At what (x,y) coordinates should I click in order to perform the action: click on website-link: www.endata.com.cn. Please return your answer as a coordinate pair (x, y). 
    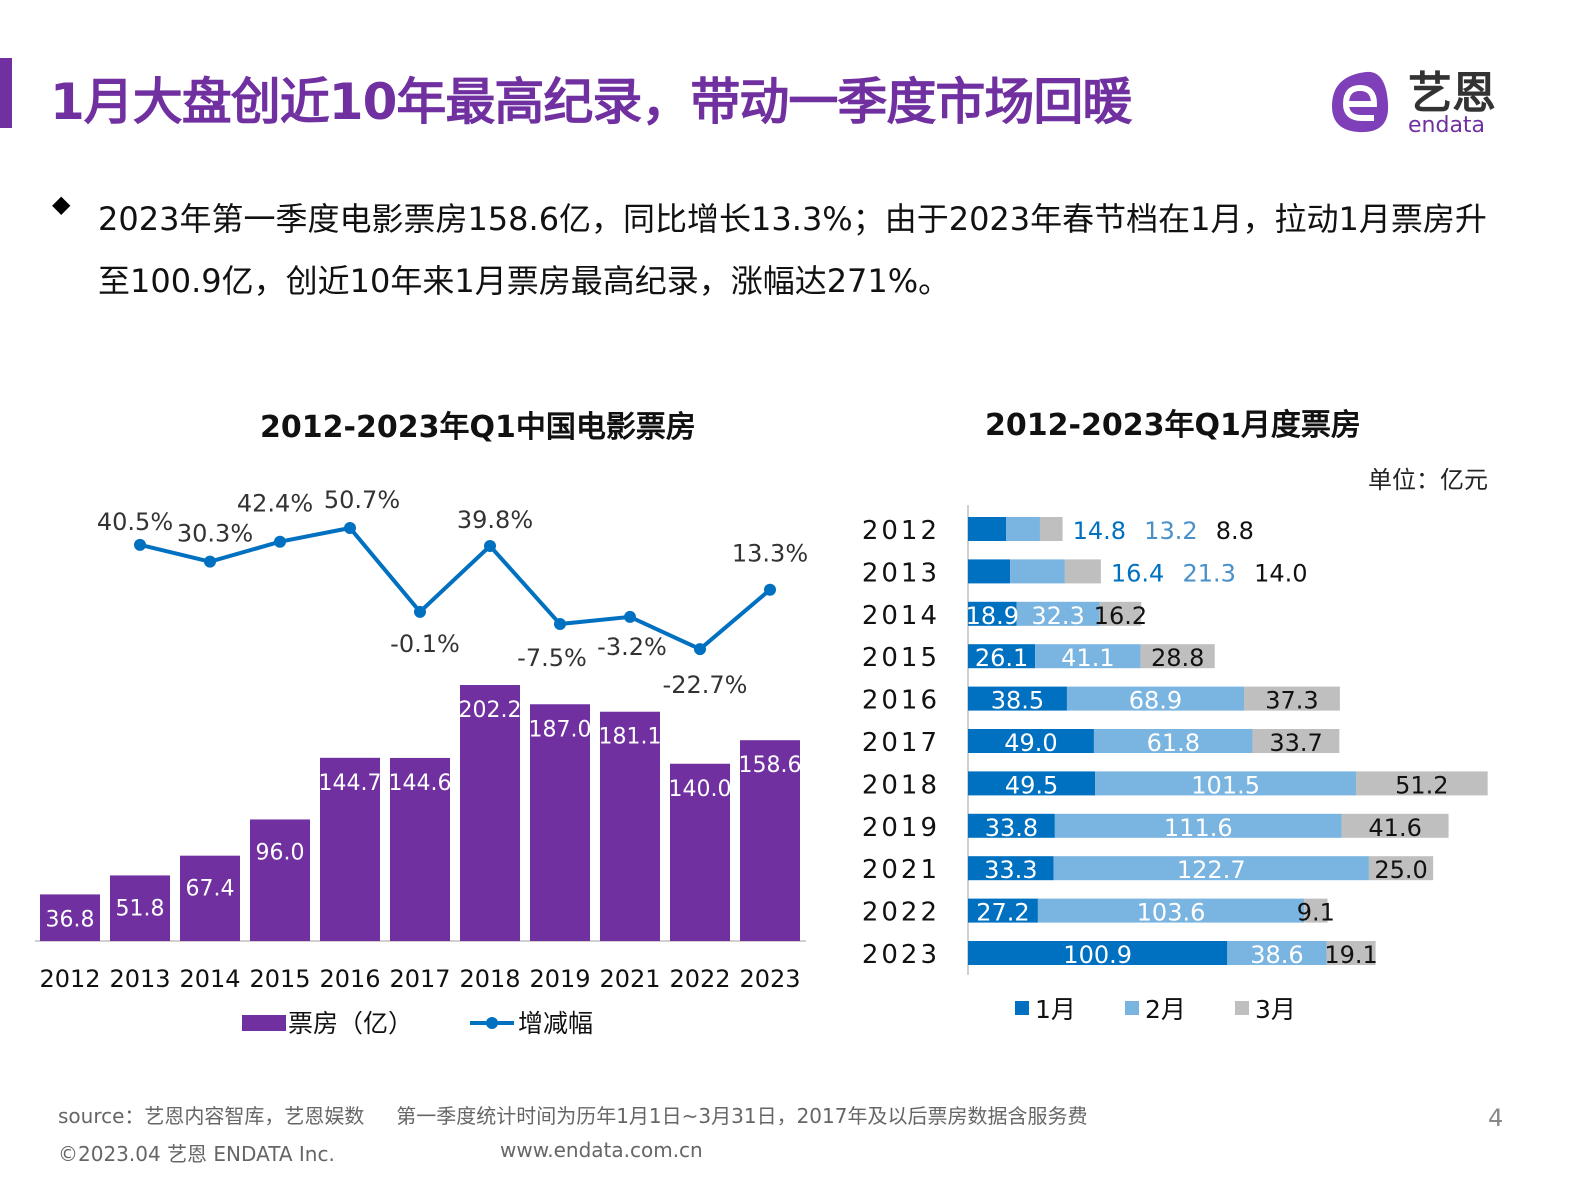
    Looking at the image, I should click on (601, 1150).